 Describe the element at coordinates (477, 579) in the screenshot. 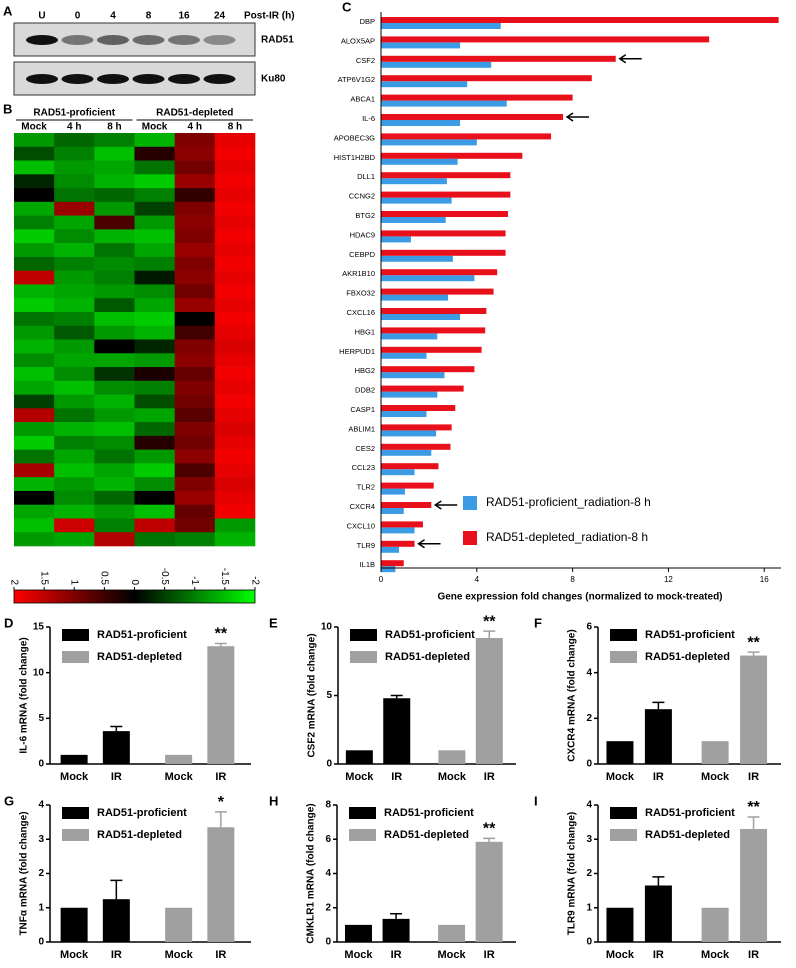

I see `x-tick-label: 4` at that location.